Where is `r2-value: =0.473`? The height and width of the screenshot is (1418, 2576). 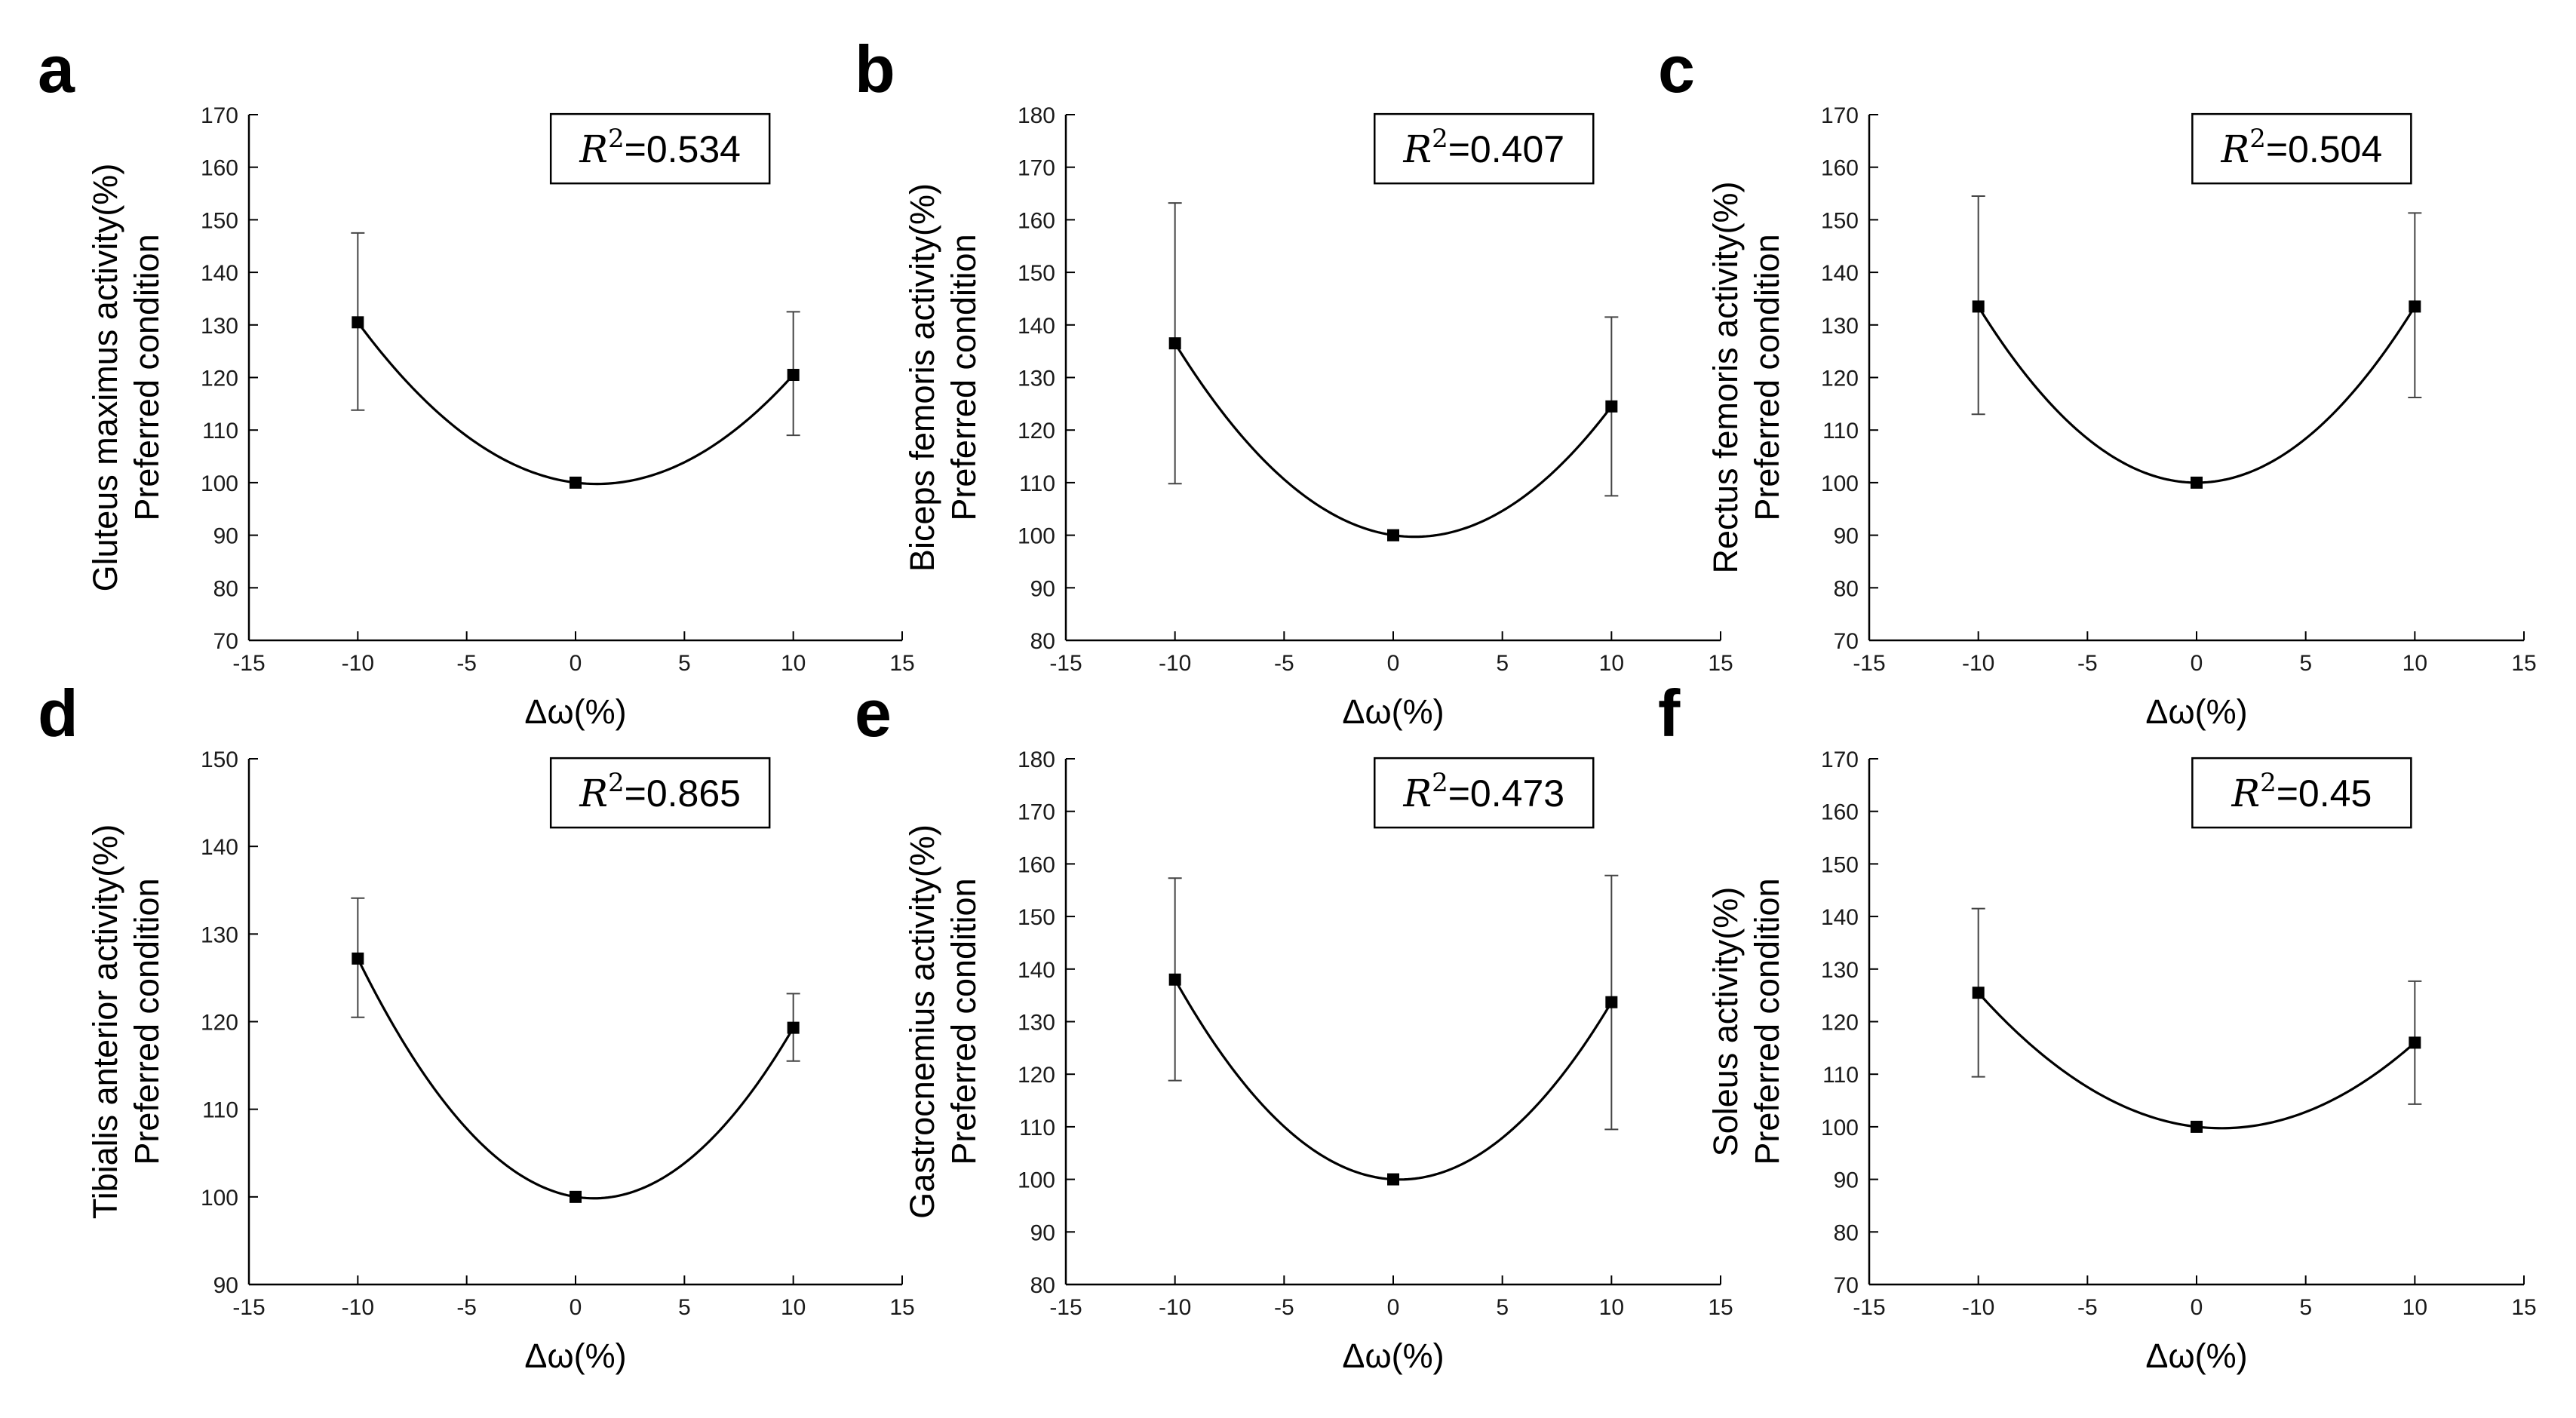
r2-value: =0.473 is located at coordinates (1506, 793).